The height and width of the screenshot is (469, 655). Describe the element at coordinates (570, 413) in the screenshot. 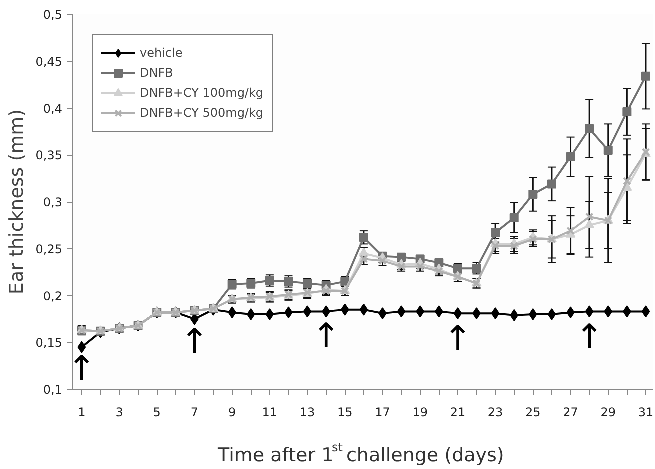

I see `x-tick-label: 27` at that location.